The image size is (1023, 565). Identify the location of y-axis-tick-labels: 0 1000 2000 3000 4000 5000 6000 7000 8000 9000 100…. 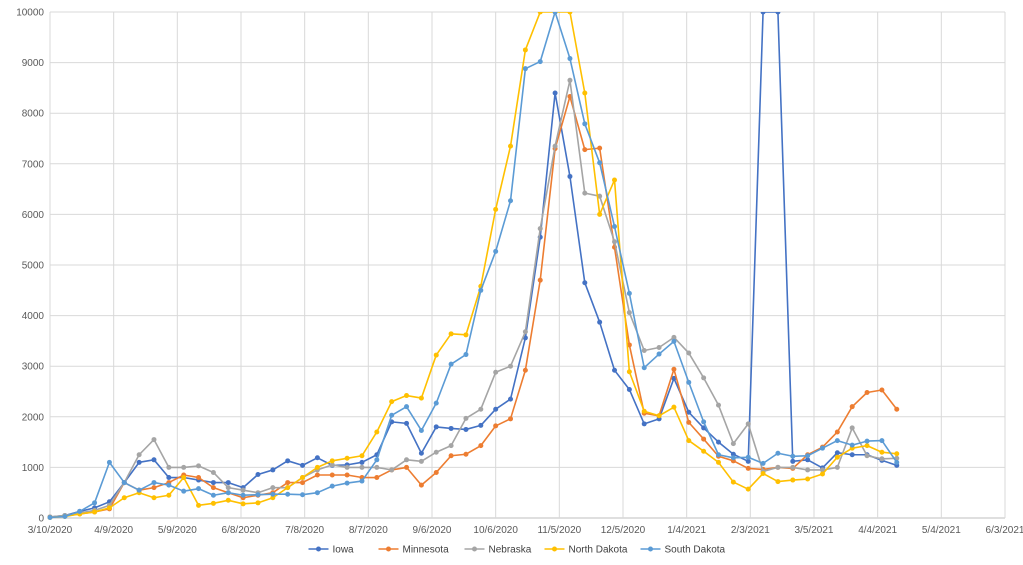
(30, 266).